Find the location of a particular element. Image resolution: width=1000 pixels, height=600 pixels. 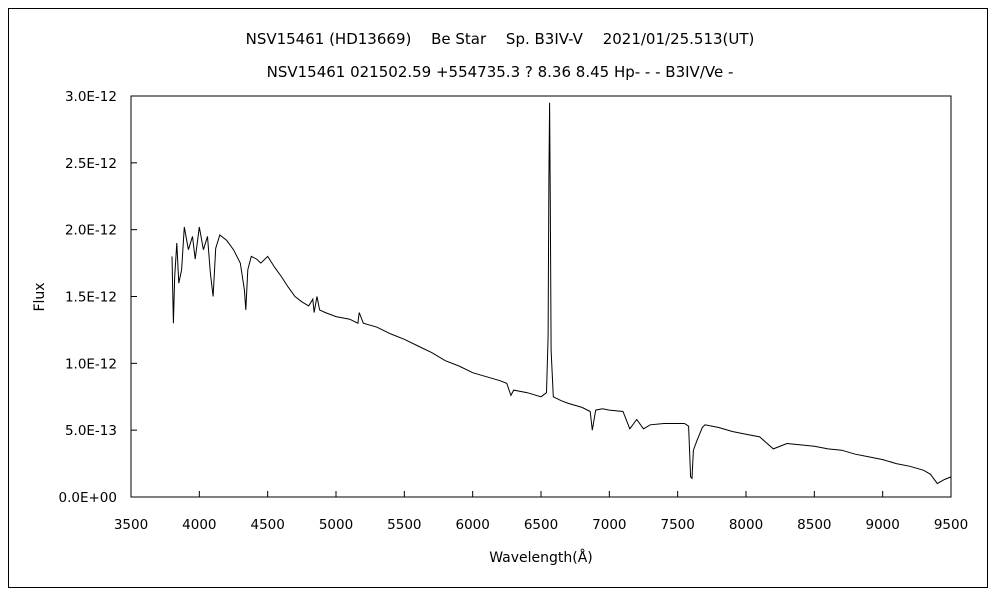

x-tick-label: 6000 is located at coordinates (472, 525).